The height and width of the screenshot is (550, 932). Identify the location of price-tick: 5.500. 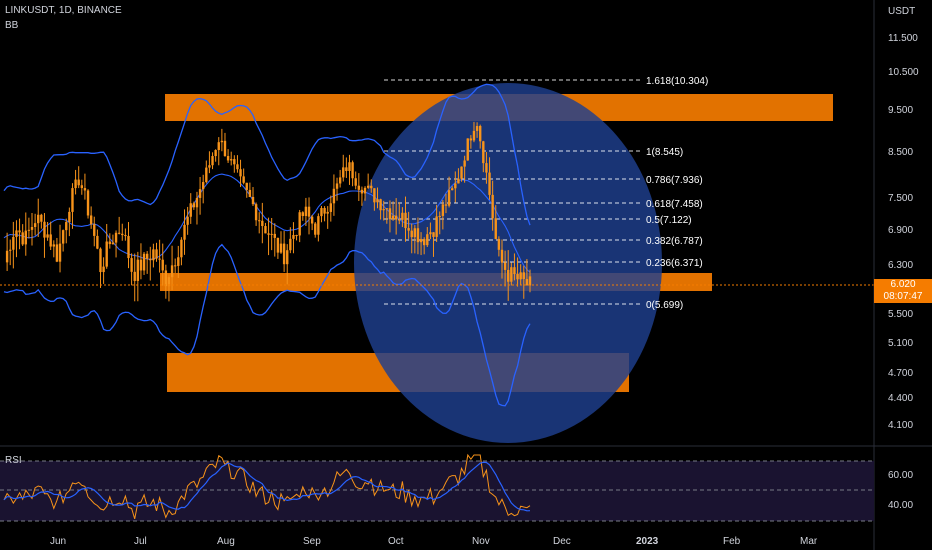
(900, 314).